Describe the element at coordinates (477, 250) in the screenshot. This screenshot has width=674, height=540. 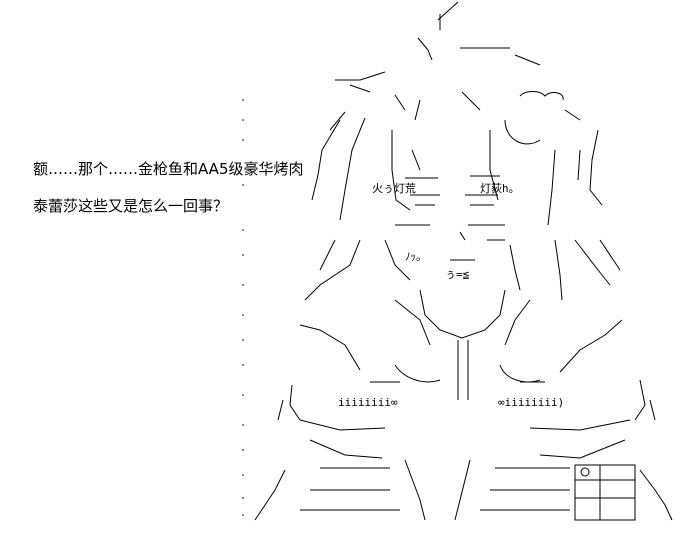
I see `mouth` at that location.